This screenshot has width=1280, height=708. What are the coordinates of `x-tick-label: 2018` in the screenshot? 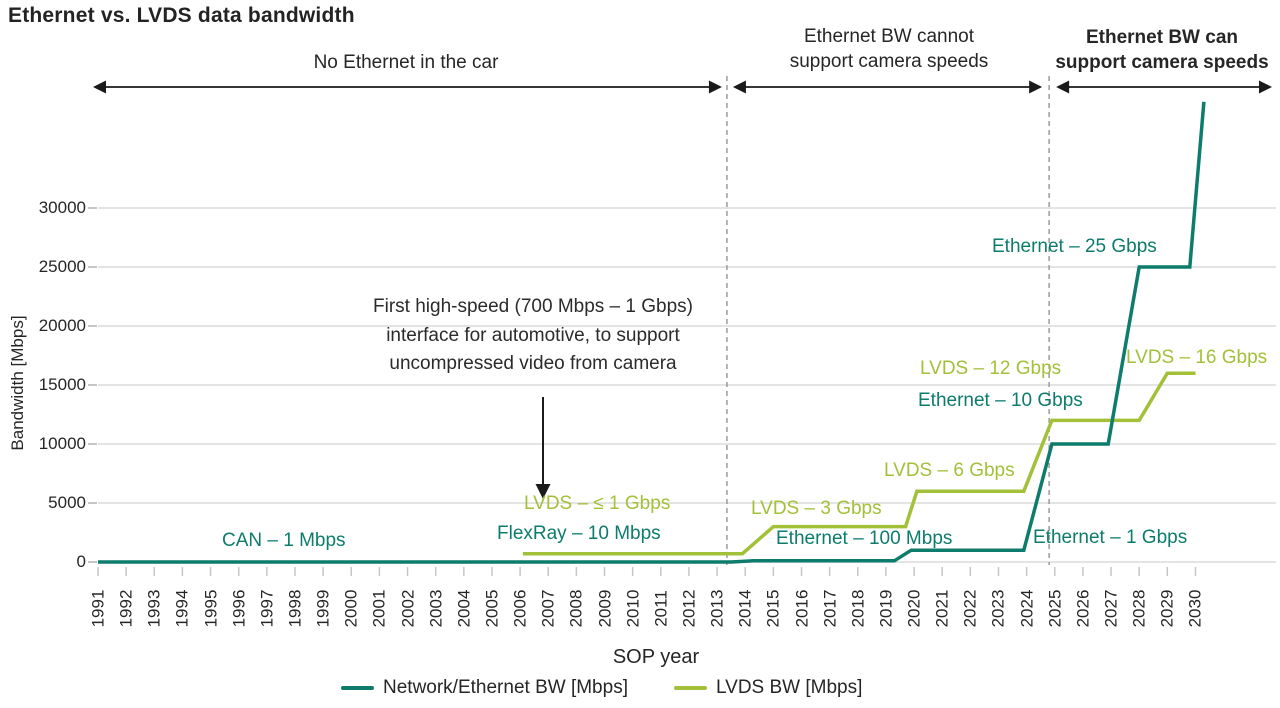 It's located at (858, 608).